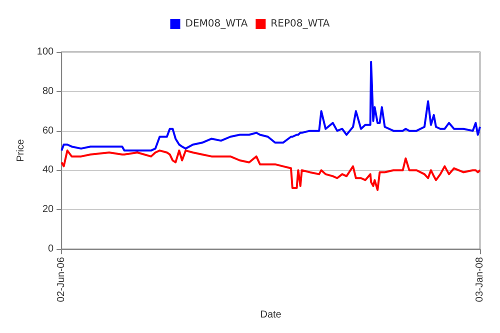 The height and width of the screenshot is (333, 500). Describe the element at coordinates (62, 279) in the screenshot. I see `x-tick-label: 02-Jun-06` at that location.